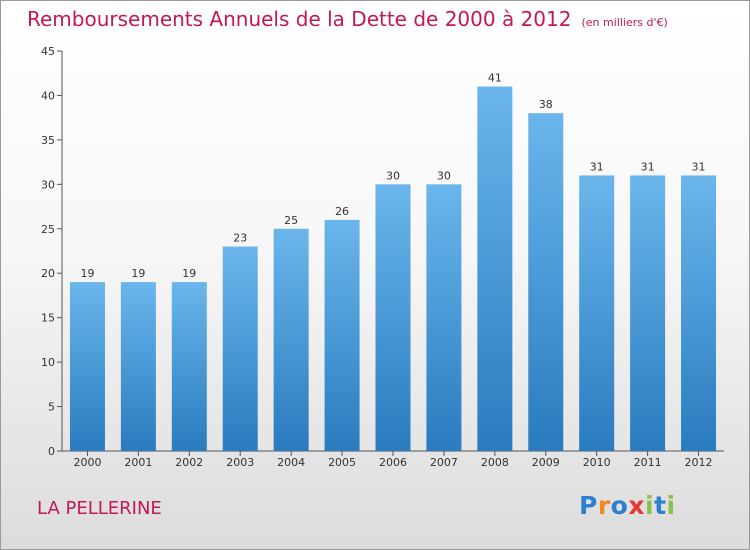 The image size is (750, 550). What do you see at coordinates (48, 273) in the screenshot?
I see `y-tick-label: 20` at bounding box center [48, 273].